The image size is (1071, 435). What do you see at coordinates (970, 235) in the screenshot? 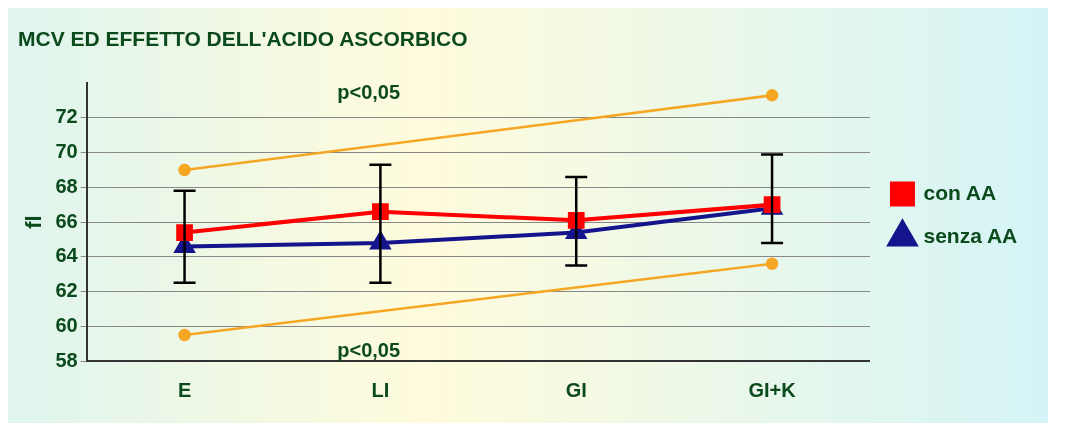
I see `legend-label: senza AA` at bounding box center [970, 235].